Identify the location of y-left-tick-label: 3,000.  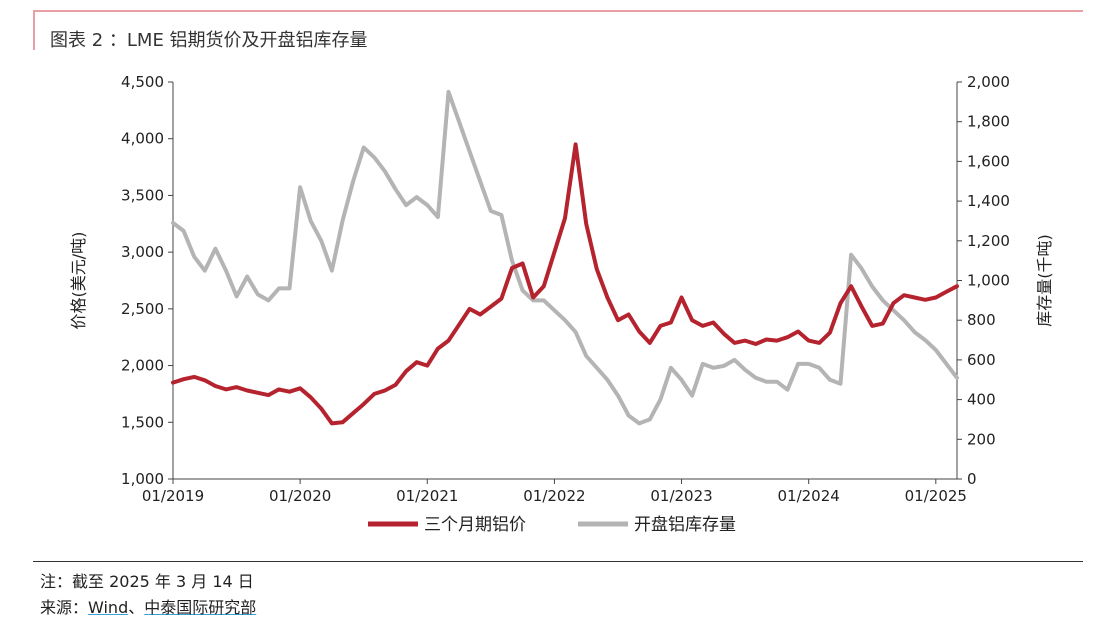
(142, 252).